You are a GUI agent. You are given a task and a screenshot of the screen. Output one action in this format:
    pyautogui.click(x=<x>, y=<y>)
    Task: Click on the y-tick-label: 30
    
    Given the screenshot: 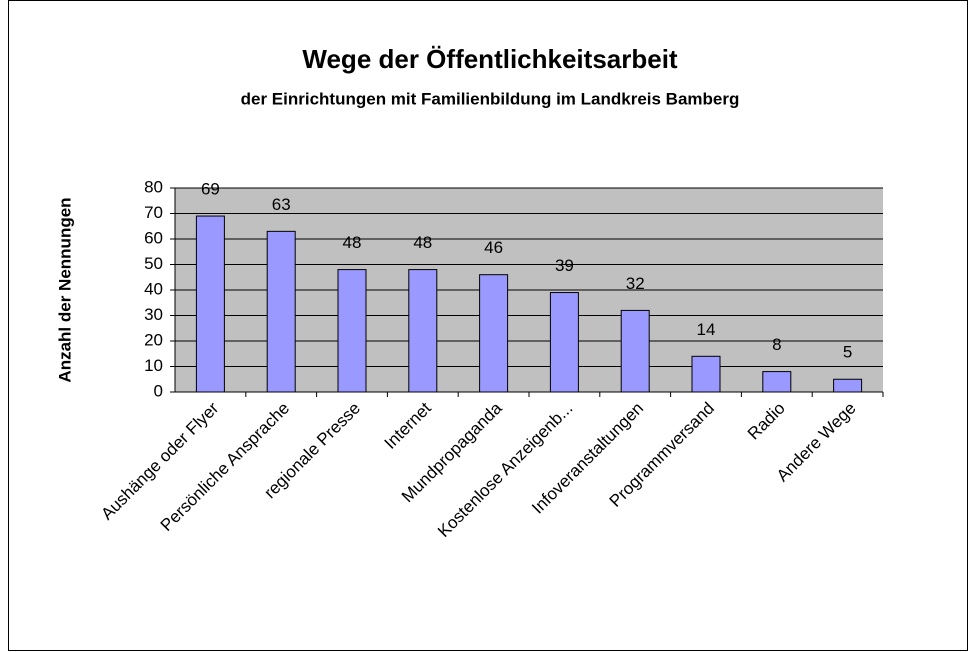 What is the action you would take?
    pyautogui.click(x=153, y=314)
    